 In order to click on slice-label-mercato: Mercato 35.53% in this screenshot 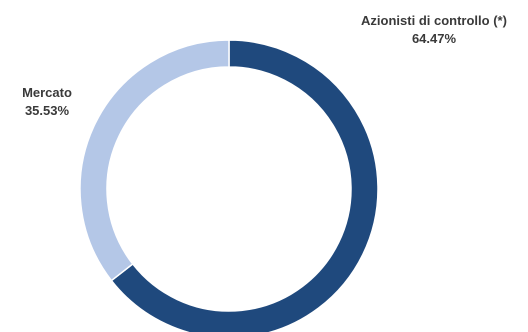, I will do `click(47, 102)`.